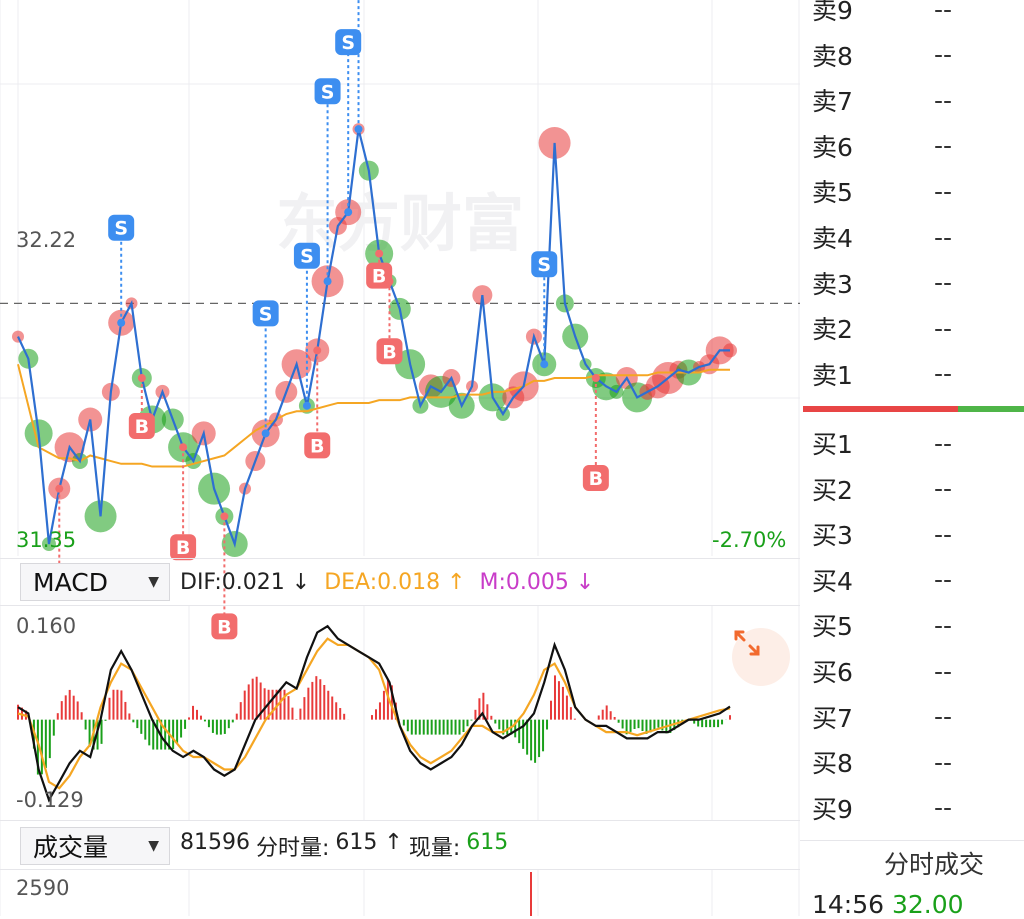 This screenshot has width=1024, height=919. What do you see at coordinates (832, 490) in the screenshot?
I see `buy-level-label: 买2` at bounding box center [832, 490].